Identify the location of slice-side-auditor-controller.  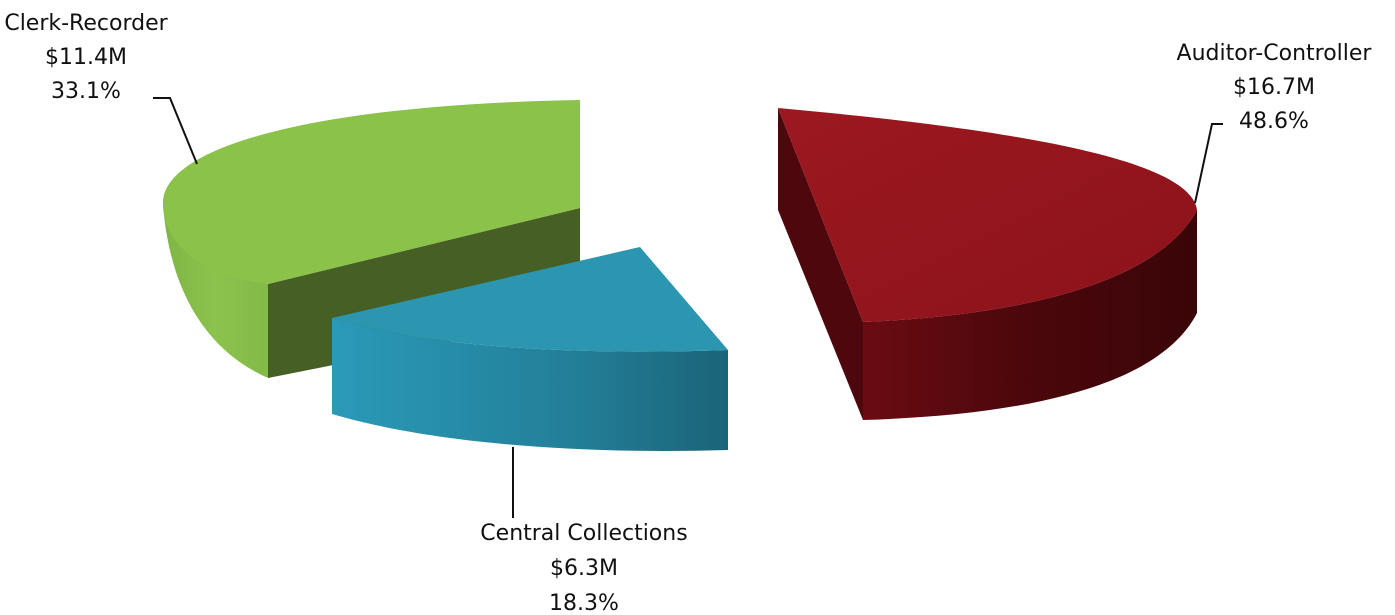
(1030, 315).